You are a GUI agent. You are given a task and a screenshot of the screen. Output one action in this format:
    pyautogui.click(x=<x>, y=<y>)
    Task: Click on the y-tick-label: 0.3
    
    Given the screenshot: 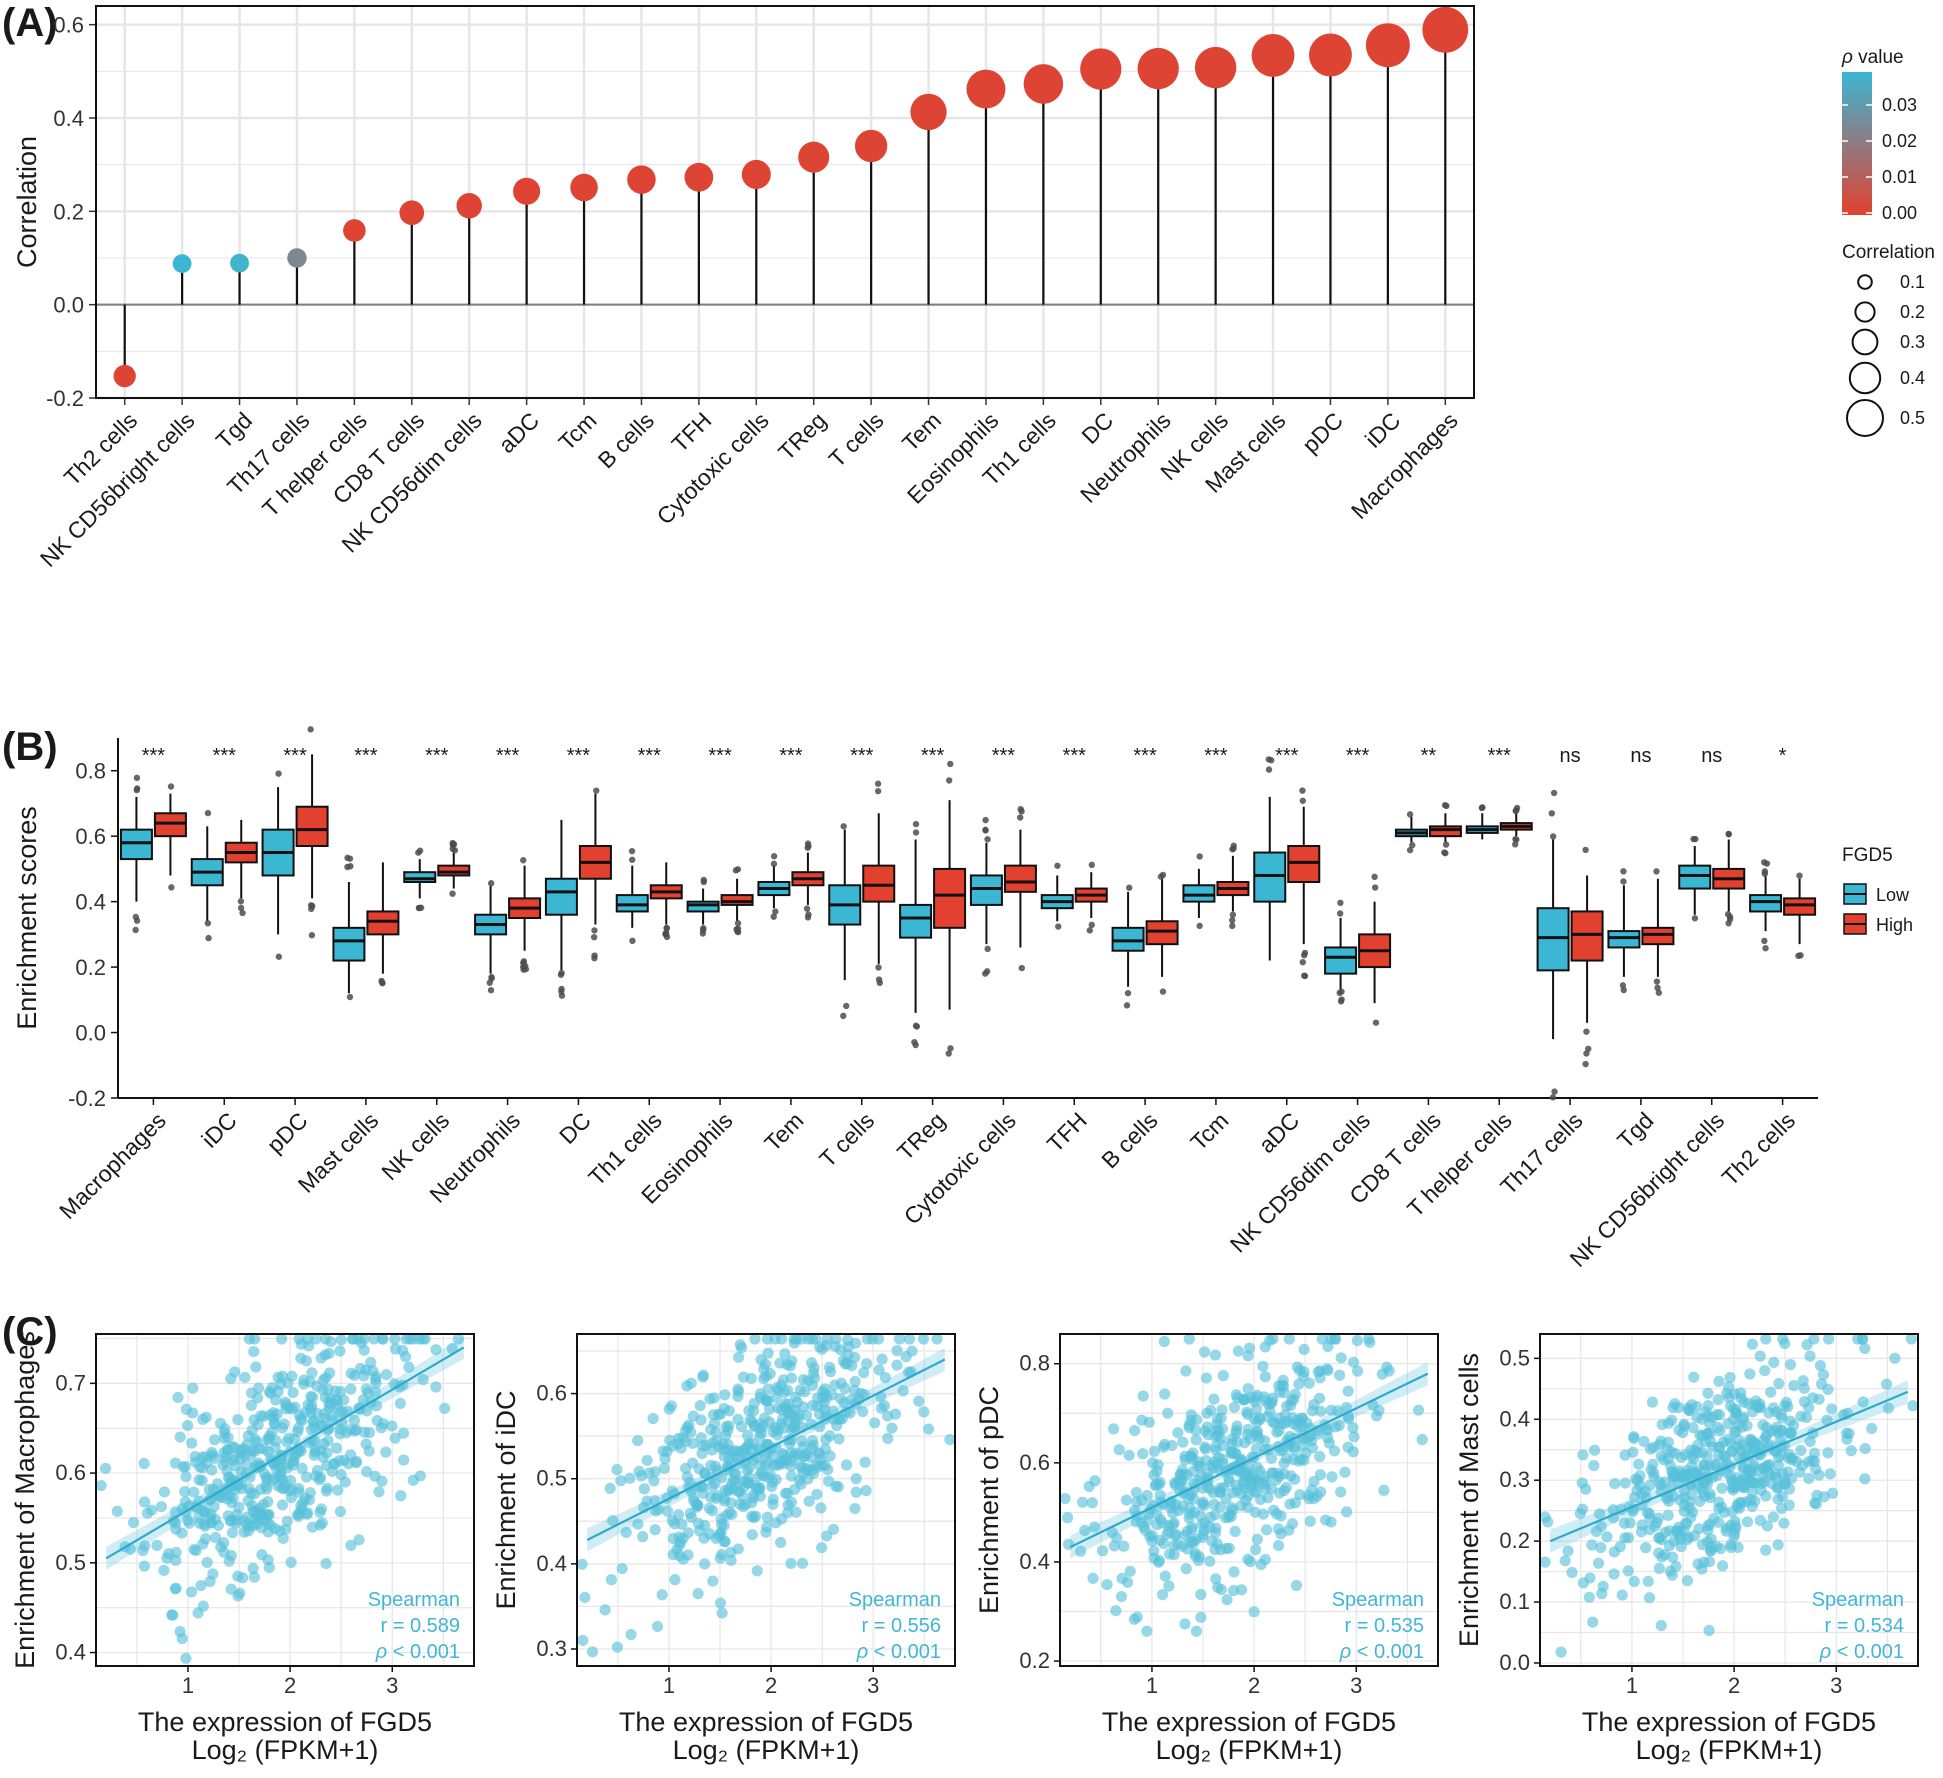 What is the action you would take?
    pyautogui.click(x=1514, y=1479)
    